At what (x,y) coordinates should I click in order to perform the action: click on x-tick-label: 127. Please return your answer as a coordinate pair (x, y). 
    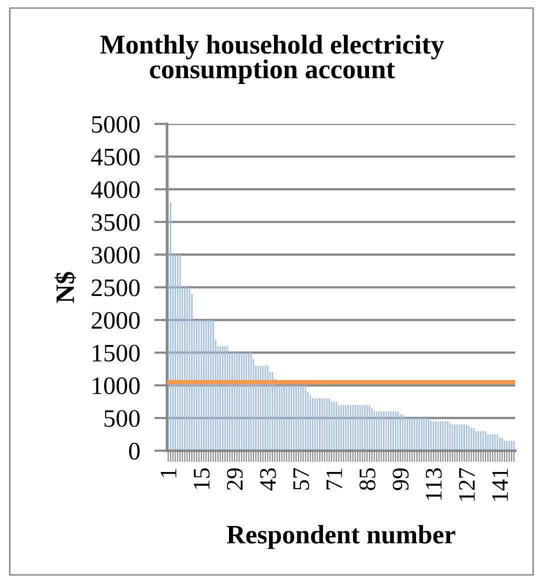
    Looking at the image, I should click on (467, 484).